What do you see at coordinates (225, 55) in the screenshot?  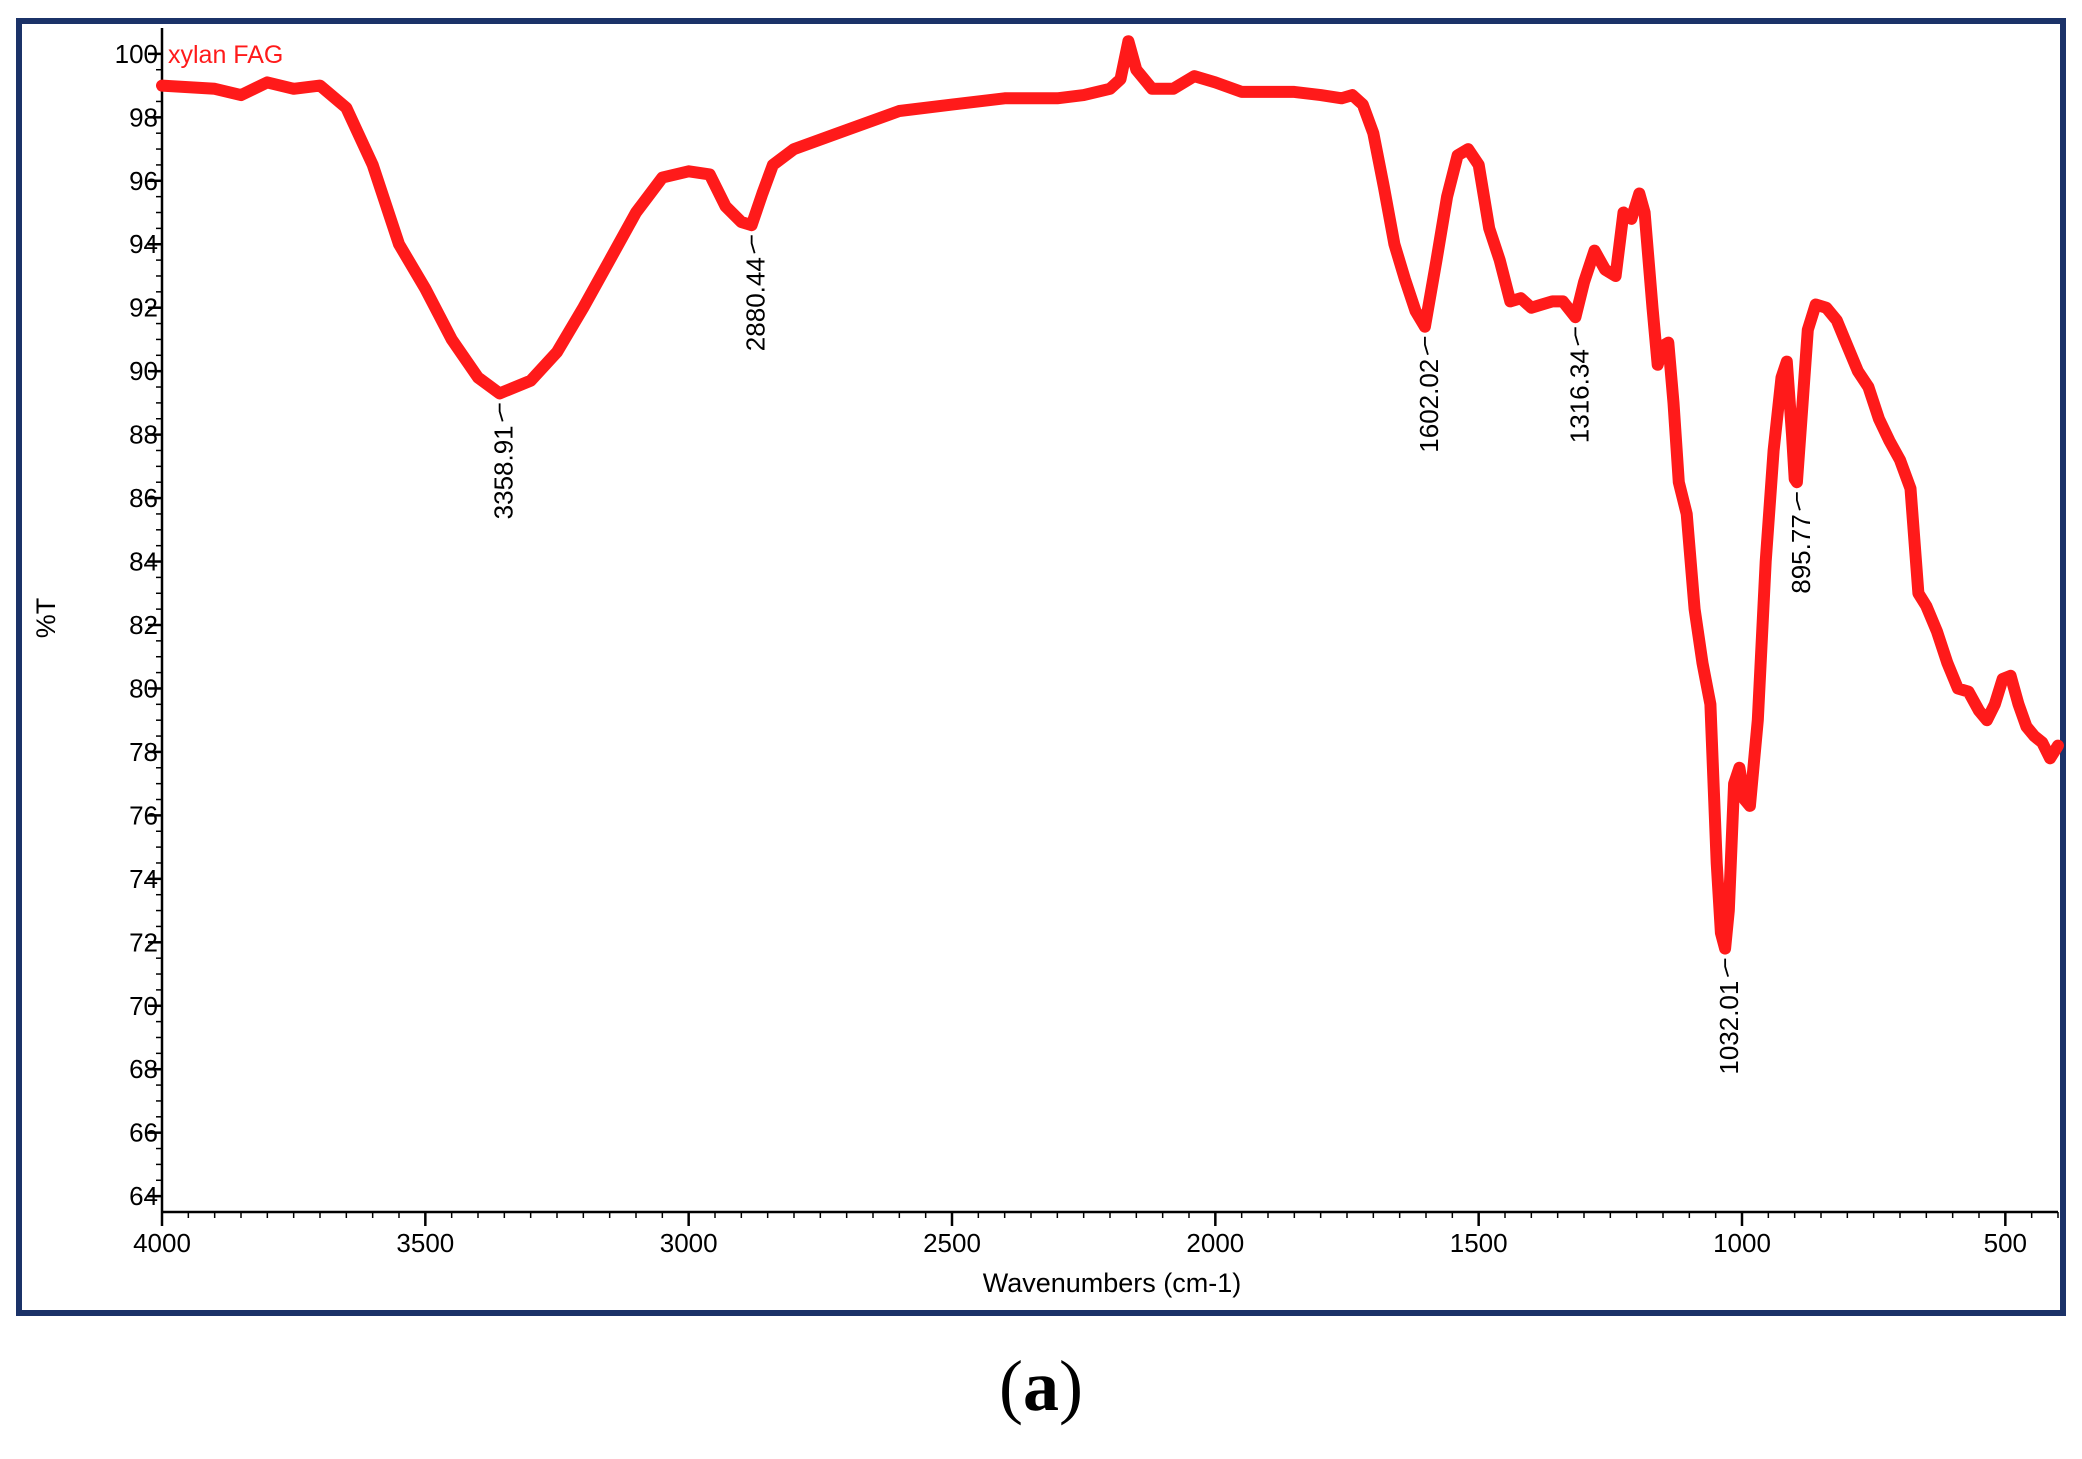 I see `legend-entry-xylan-fag: xylan FAG` at bounding box center [225, 55].